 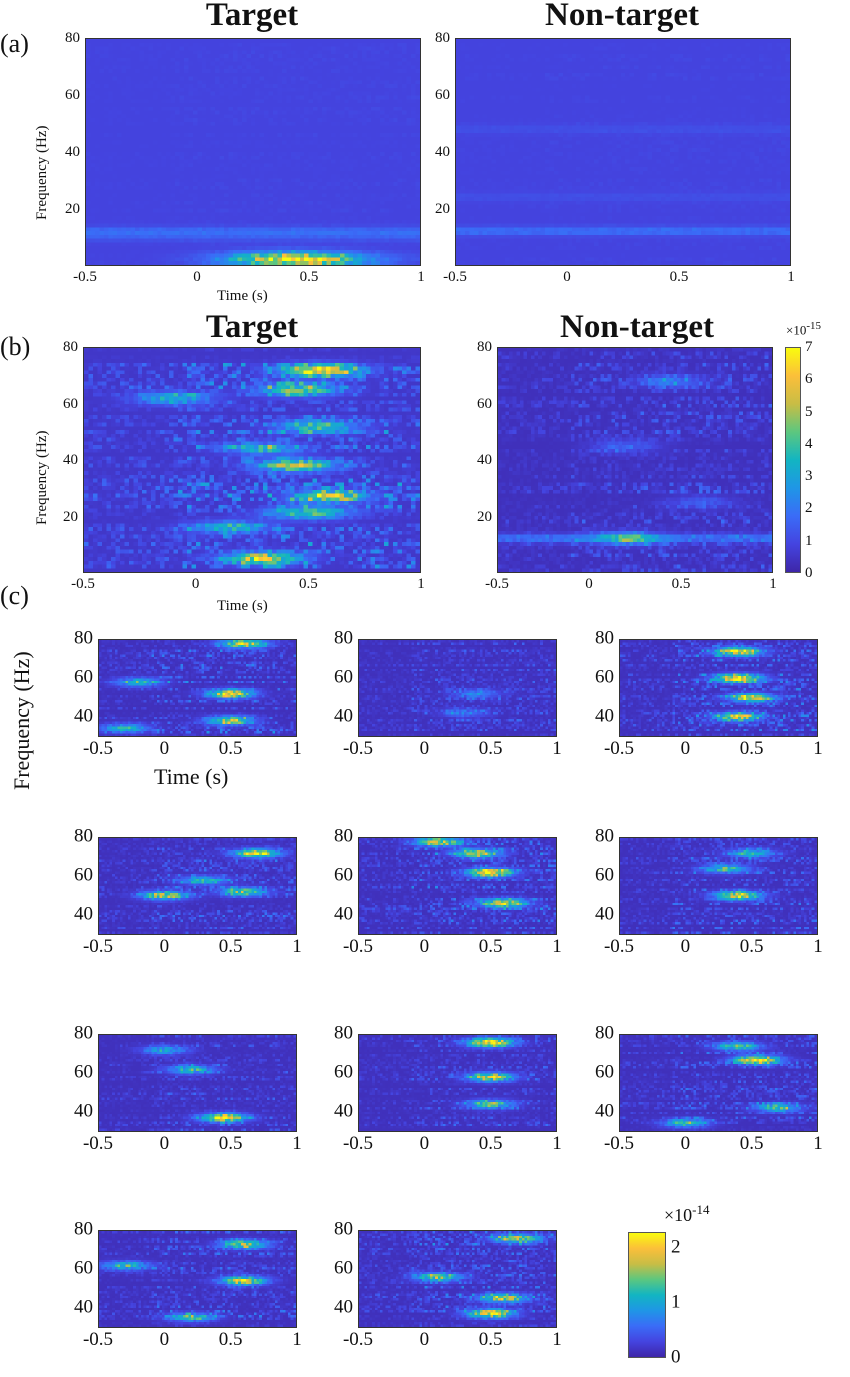 What do you see at coordinates (242, 296) in the screenshot?
I see `xlabel-a: Time (s)` at bounding box center [242, 296].